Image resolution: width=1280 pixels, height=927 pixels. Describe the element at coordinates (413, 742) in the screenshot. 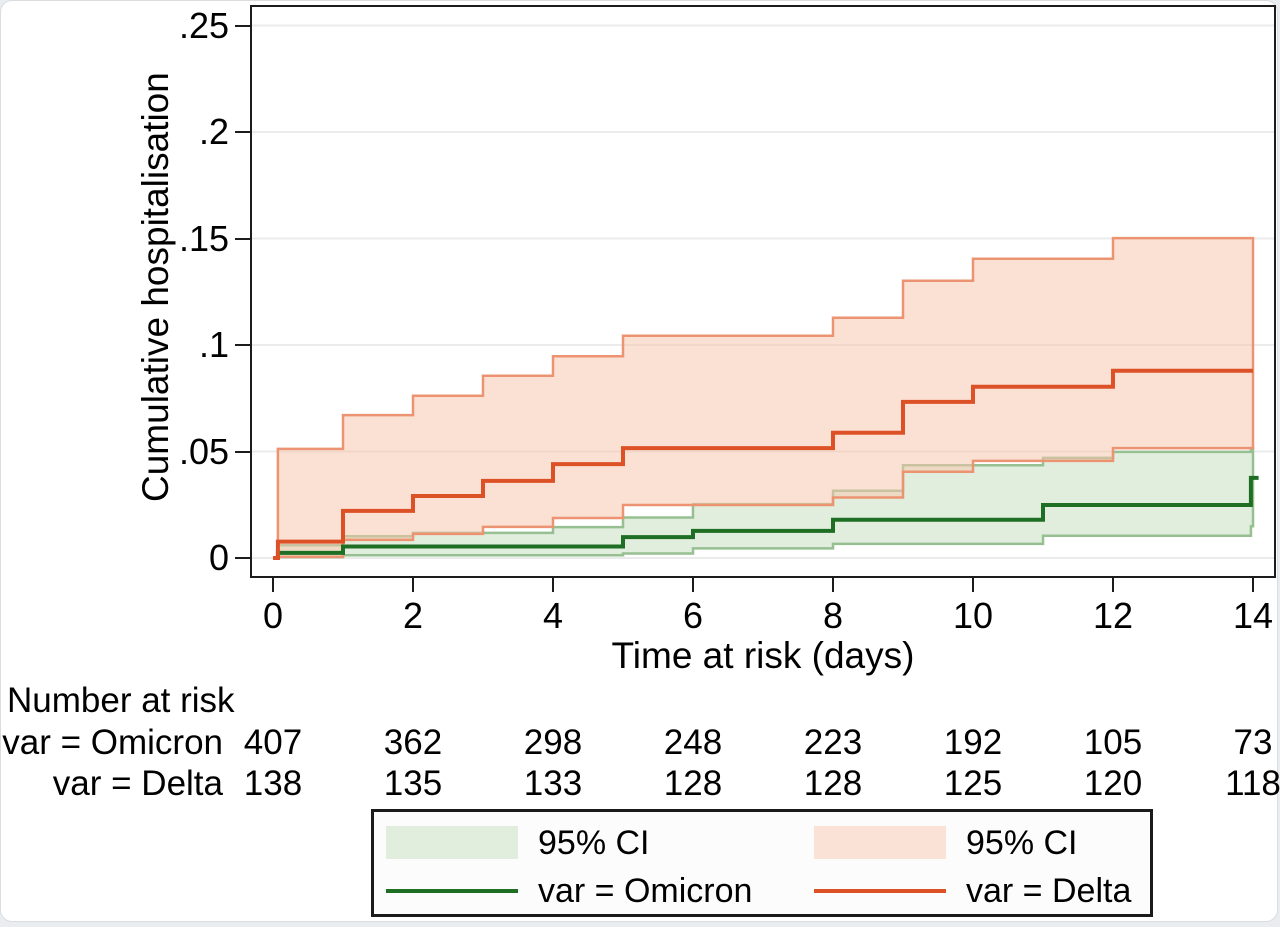

I see `risk-value-var-omicron: 362` at that location.